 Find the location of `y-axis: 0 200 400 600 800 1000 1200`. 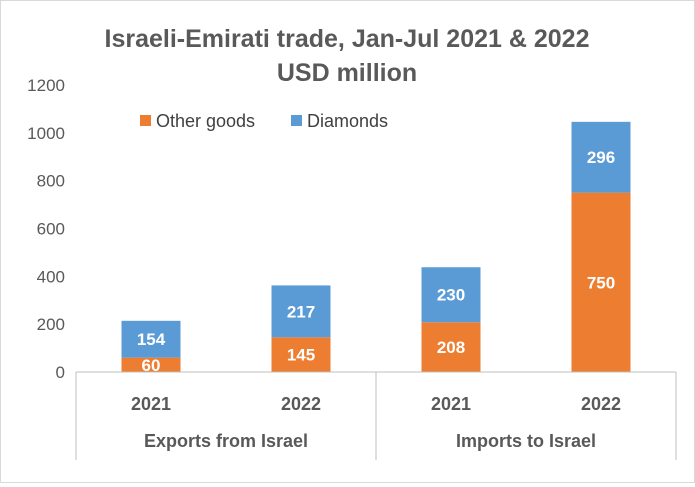

y-axis: 0 200 400 600 800 1000 1200 is located at coordinates (46, 229).